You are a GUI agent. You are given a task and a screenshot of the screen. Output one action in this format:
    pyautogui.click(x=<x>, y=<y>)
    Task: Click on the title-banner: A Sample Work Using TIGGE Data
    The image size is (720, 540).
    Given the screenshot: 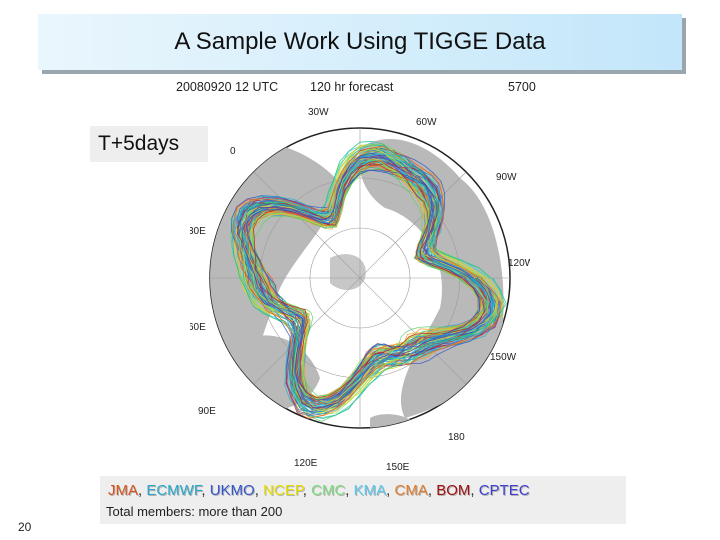 What is the action you would take?
    pyautogui.click(x=360, y=42)
    